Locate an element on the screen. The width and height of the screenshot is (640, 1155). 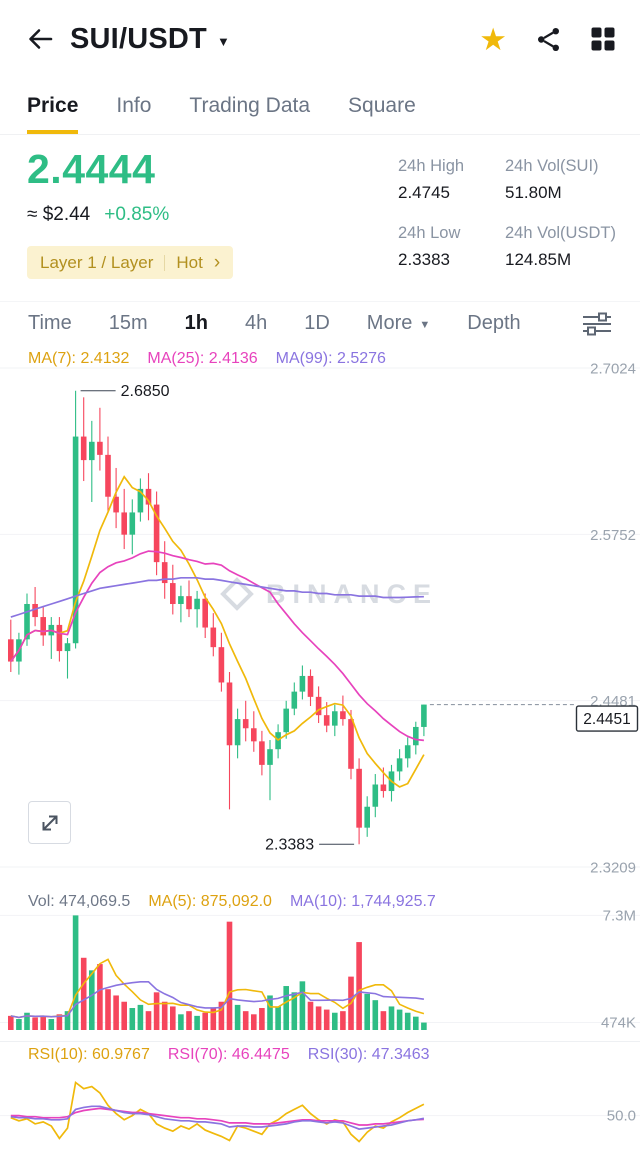
rsi-axis-label: 50.0 is located at coordinates (621, 1116).